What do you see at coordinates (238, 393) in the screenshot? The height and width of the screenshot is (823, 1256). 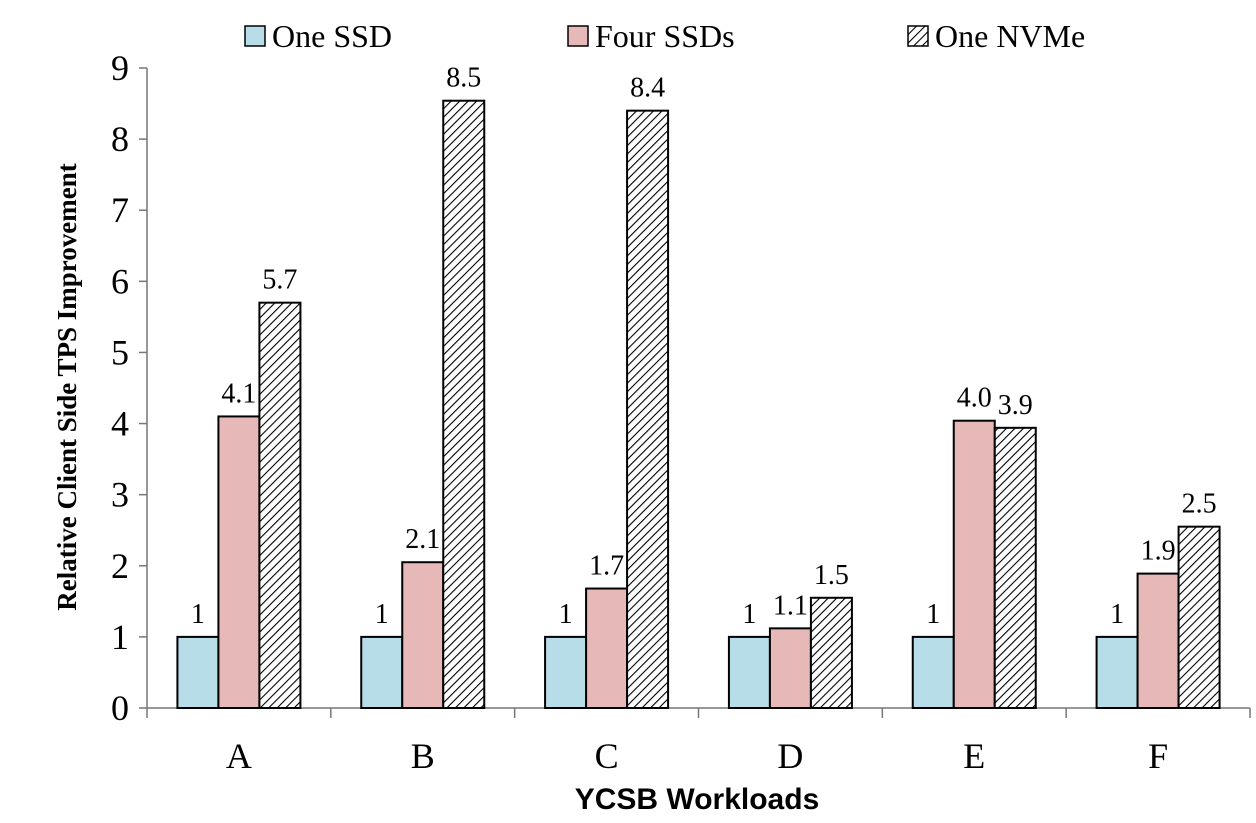 I see `data-label: 4.1` at bounding box center [238, 393].